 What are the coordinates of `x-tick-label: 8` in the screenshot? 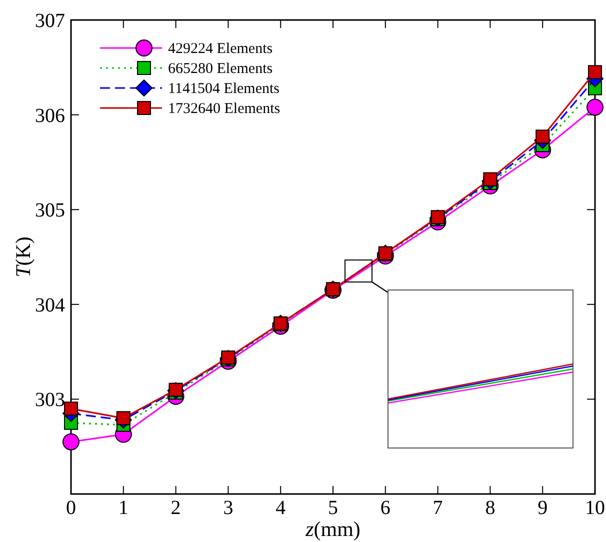 It's located at (490, 508).